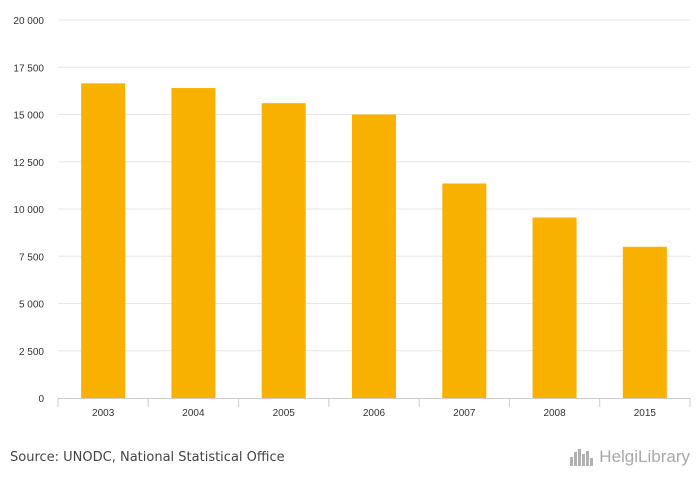 Image resolution: width=700 pixels, height=483 pixels. I want to click on y-tick-label: 20 000, so click(28, 21).